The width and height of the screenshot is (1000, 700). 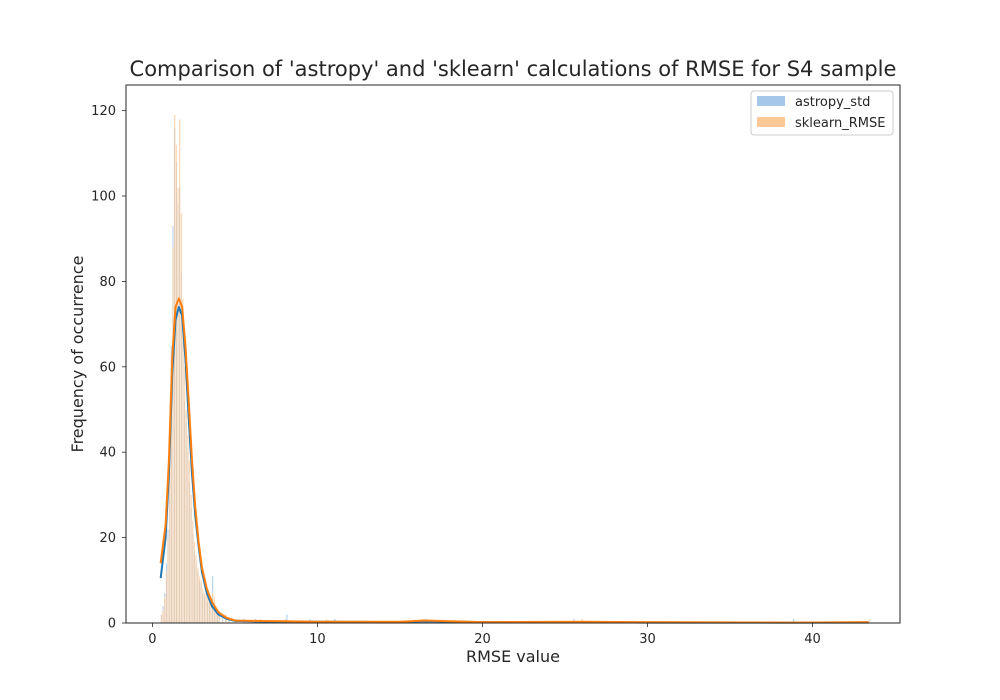 What do you see at coordinates (832, 102) in the screenshot?
I see `legend-label-astropy: astropy_std` at bounding box center [832, 102].